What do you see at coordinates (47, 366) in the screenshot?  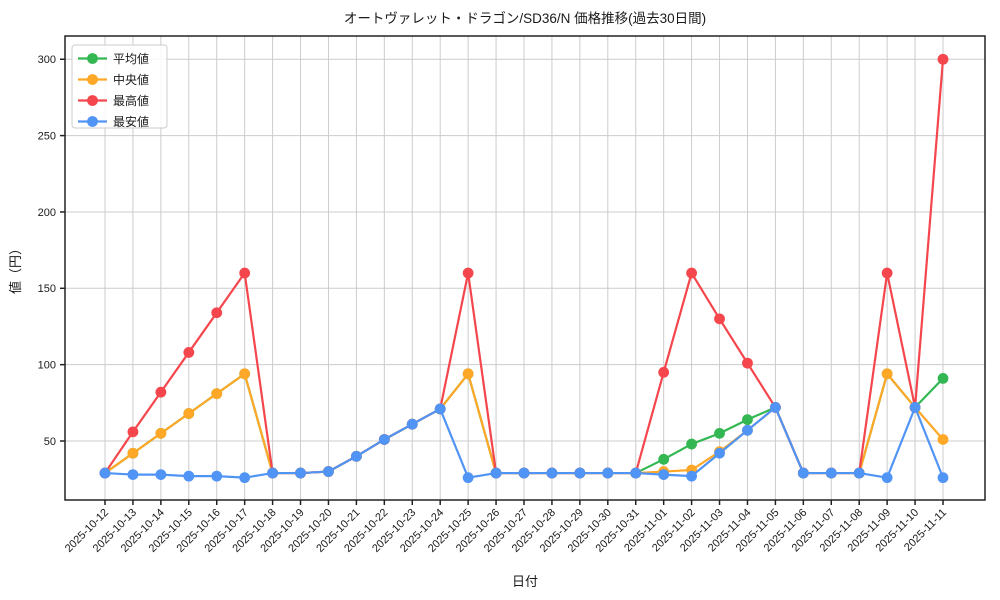 I see `y-tick-label: 100` at bounding box center [47, 366].